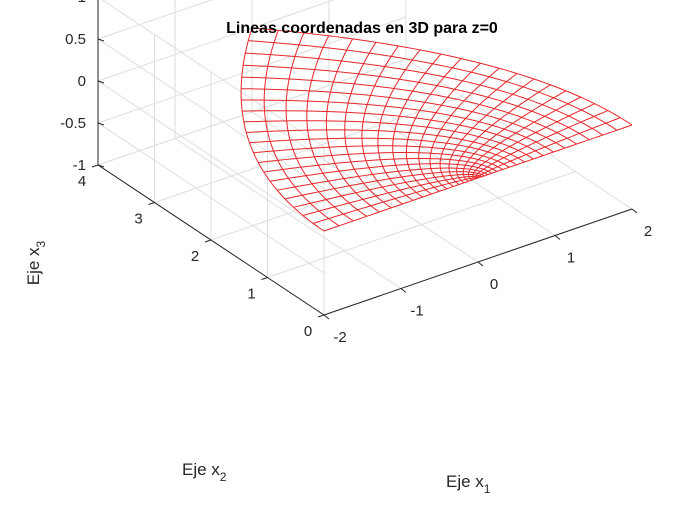 The width and height of the screenshot is (700, 525). I want to click on x-axis-label: Eje x1, so click(468, 484).